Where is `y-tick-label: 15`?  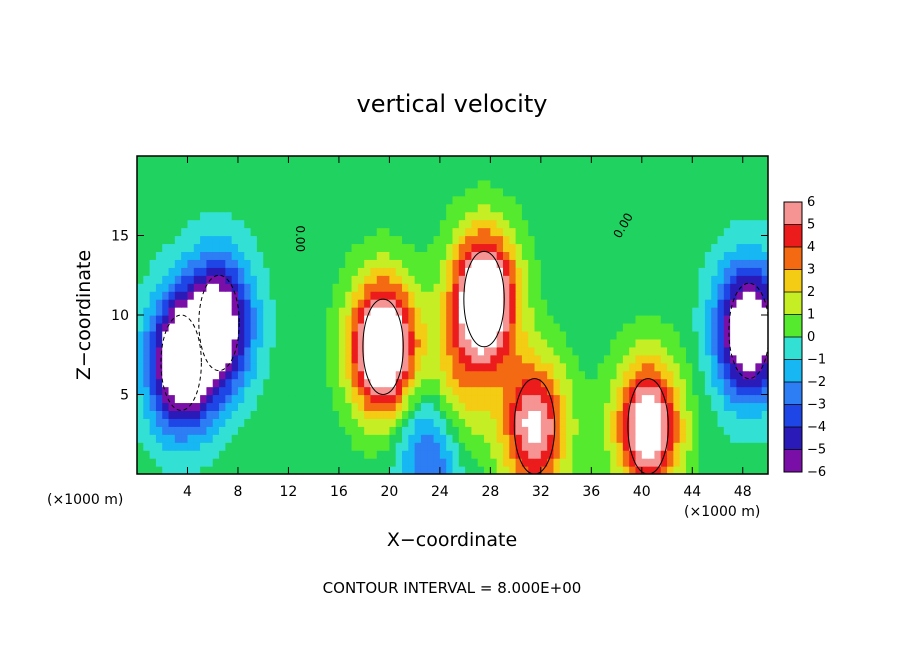 y-tick-label: 15 is located at coordinates (120, 237).